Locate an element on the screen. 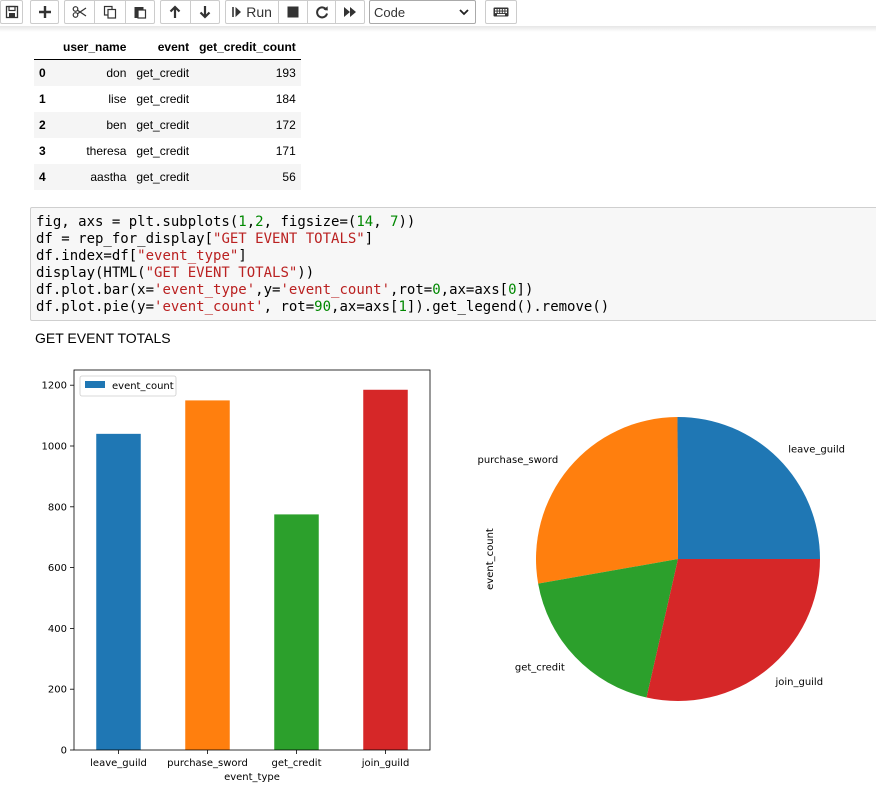  cut-button is located at coordinates (80, 12).